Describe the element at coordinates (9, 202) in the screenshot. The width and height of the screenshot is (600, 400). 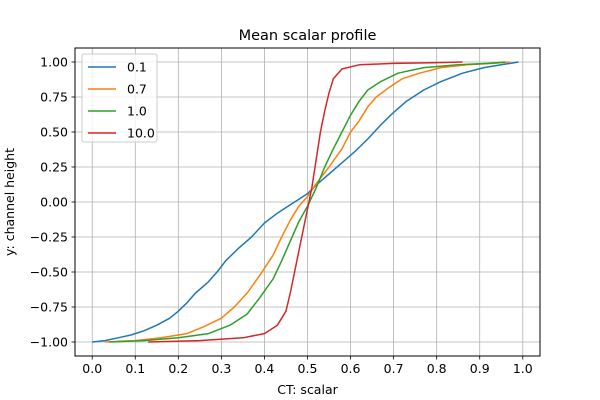
I see `y-axis-label: y: channel height` at that location.